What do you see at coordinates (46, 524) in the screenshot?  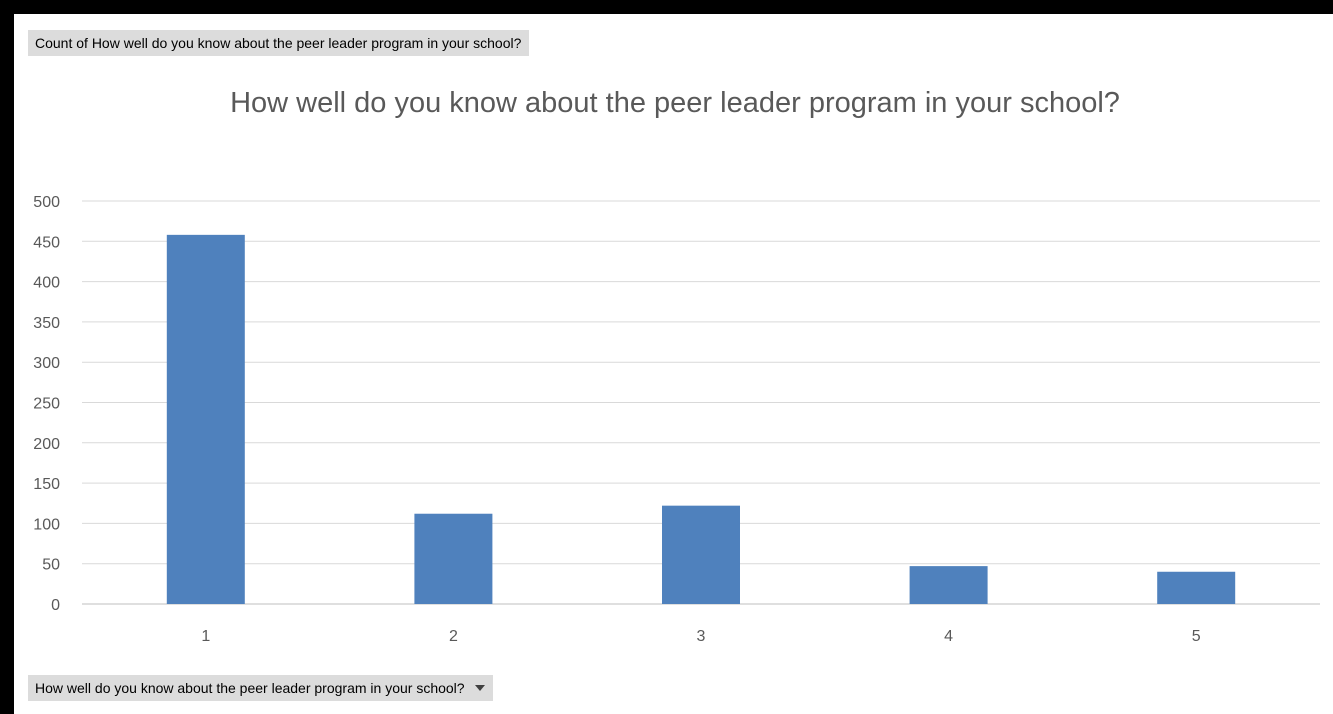 I see `y-tick-label: 100` at bounding box center [46, 524].